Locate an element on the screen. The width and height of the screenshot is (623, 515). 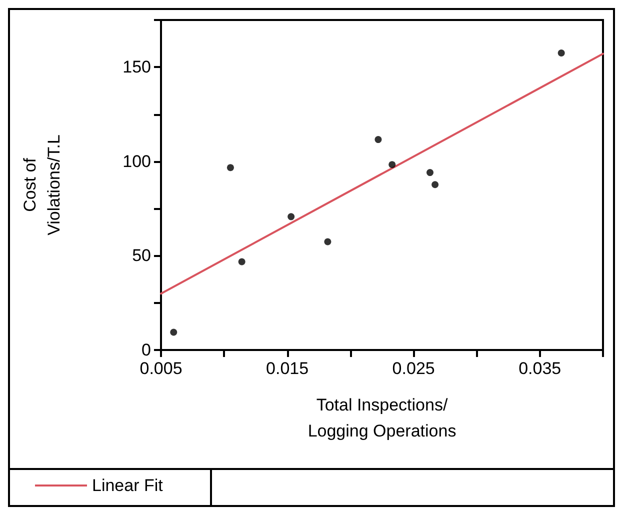
y-tick-label: 100 is located at coordinates (136, 161).